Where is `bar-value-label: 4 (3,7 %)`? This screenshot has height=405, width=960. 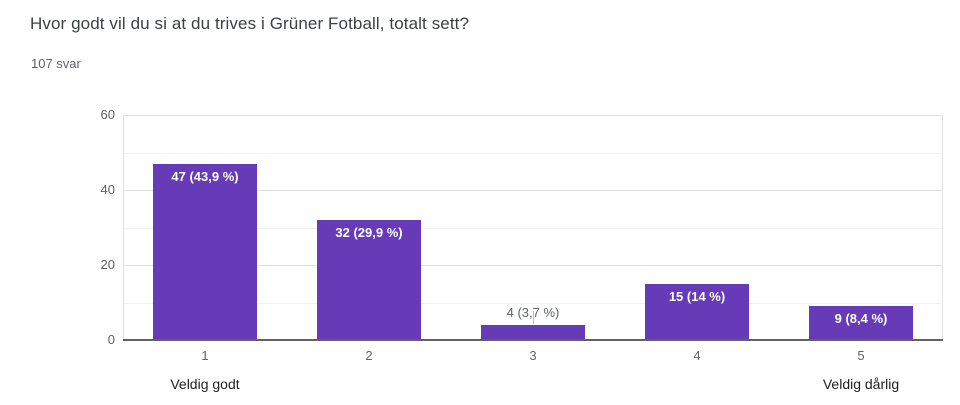 bar-value-label: 4 (3,7 %) is located at coordinates (533, 312).